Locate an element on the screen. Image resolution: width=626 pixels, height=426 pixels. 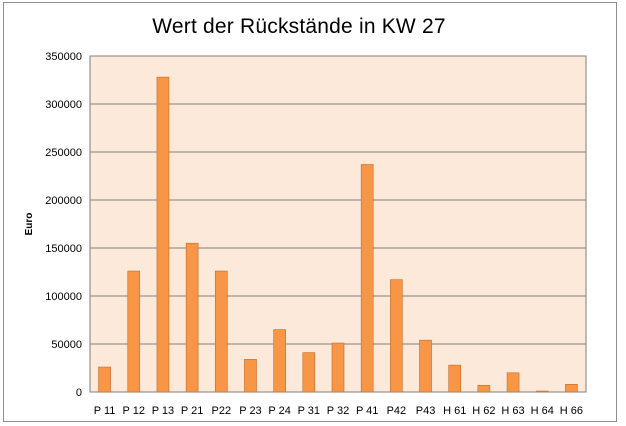
x-tick-label: H 66 is located at coordinates (571, 411).